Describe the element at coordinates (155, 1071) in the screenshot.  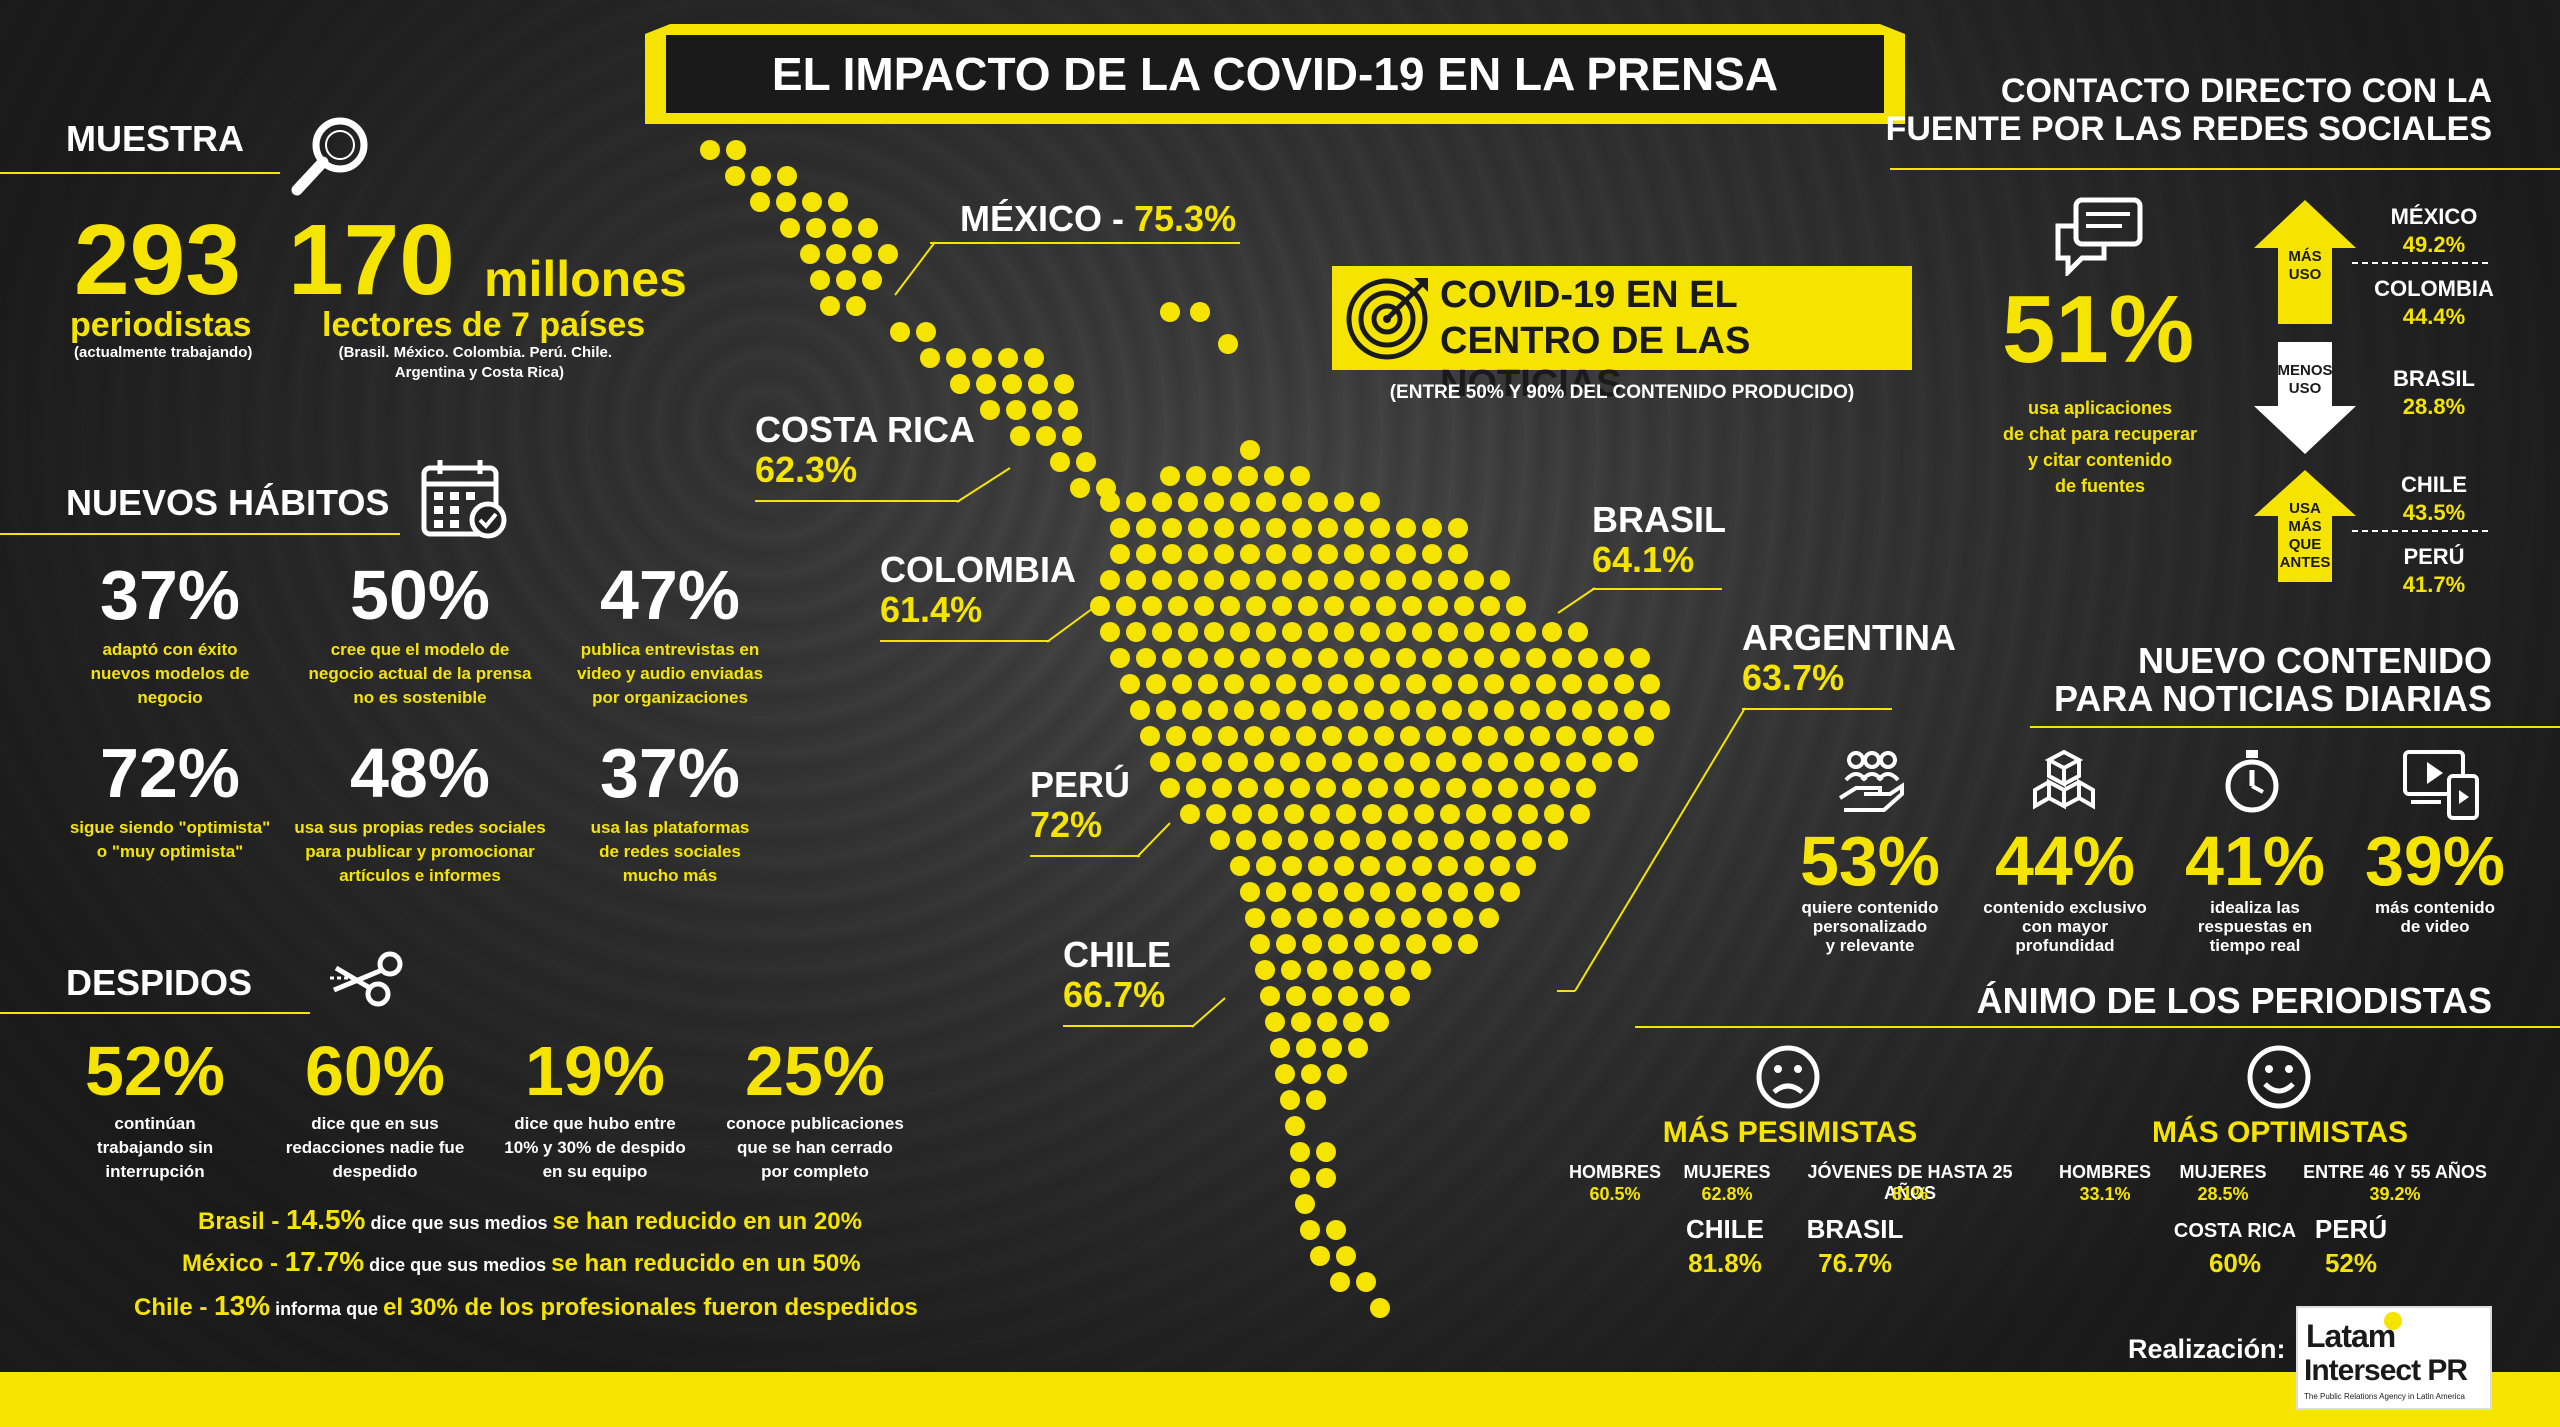
I see `despido-pct: 52%` at that location.